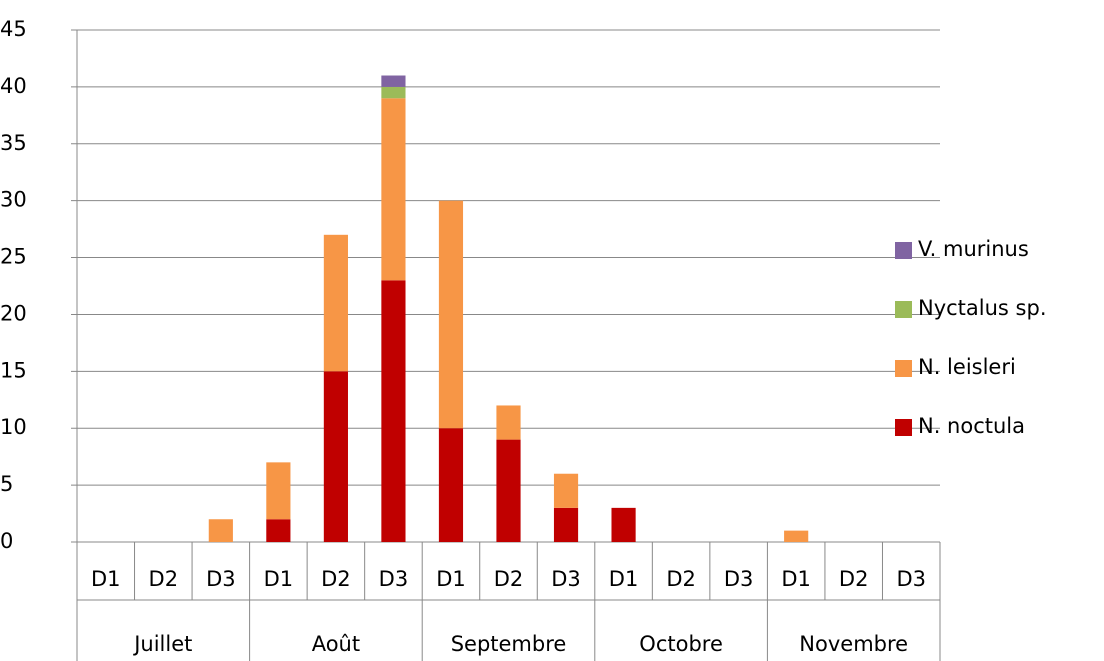 The image size is (1104, 661). What do you see at coordinates (13, 86) in the screenshot?
I see `y-tick-label: 40` at bounding box center [13, 86].